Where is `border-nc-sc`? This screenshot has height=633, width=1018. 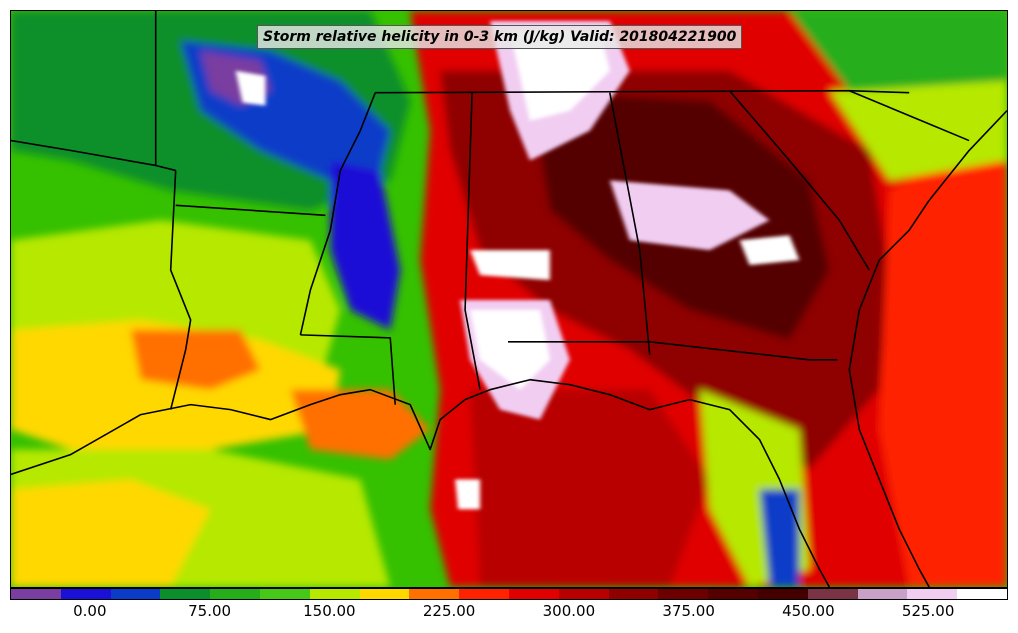 border-nc-sc is located at coordinates (909, 115).